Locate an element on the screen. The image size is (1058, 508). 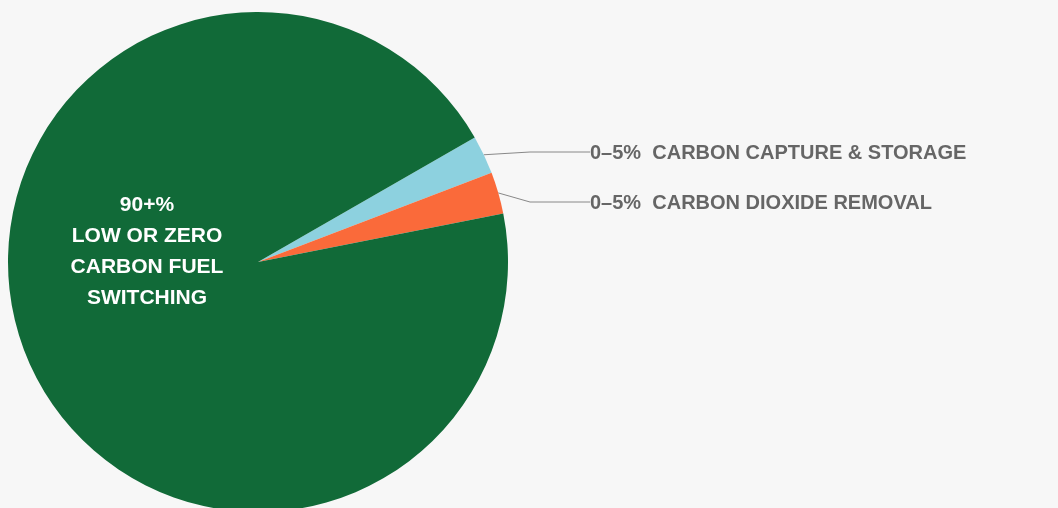
slice-label: 0–5% CARBON CAPTURE & STORAGE is located at coordinates (778, 152).